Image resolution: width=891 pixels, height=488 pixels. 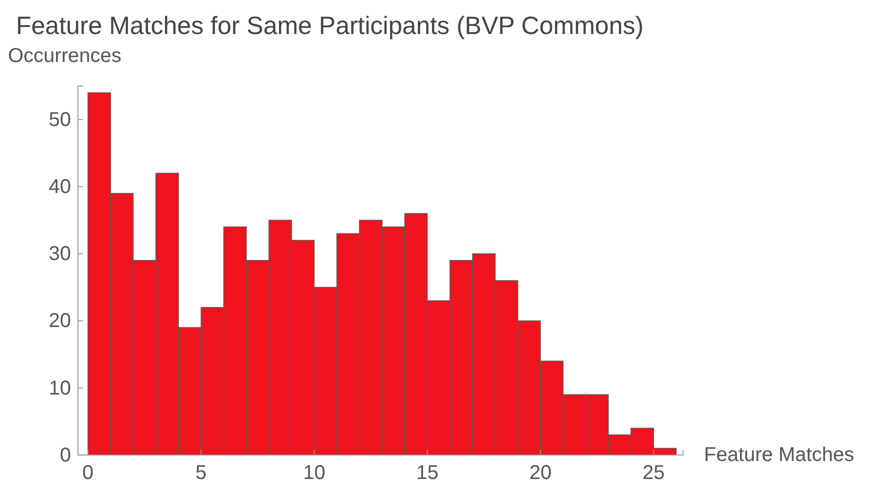 What do you see at coordinates (59, 321) in the screenshot?
I see `y-tick-label: 20` at bounding box center [59, 321].